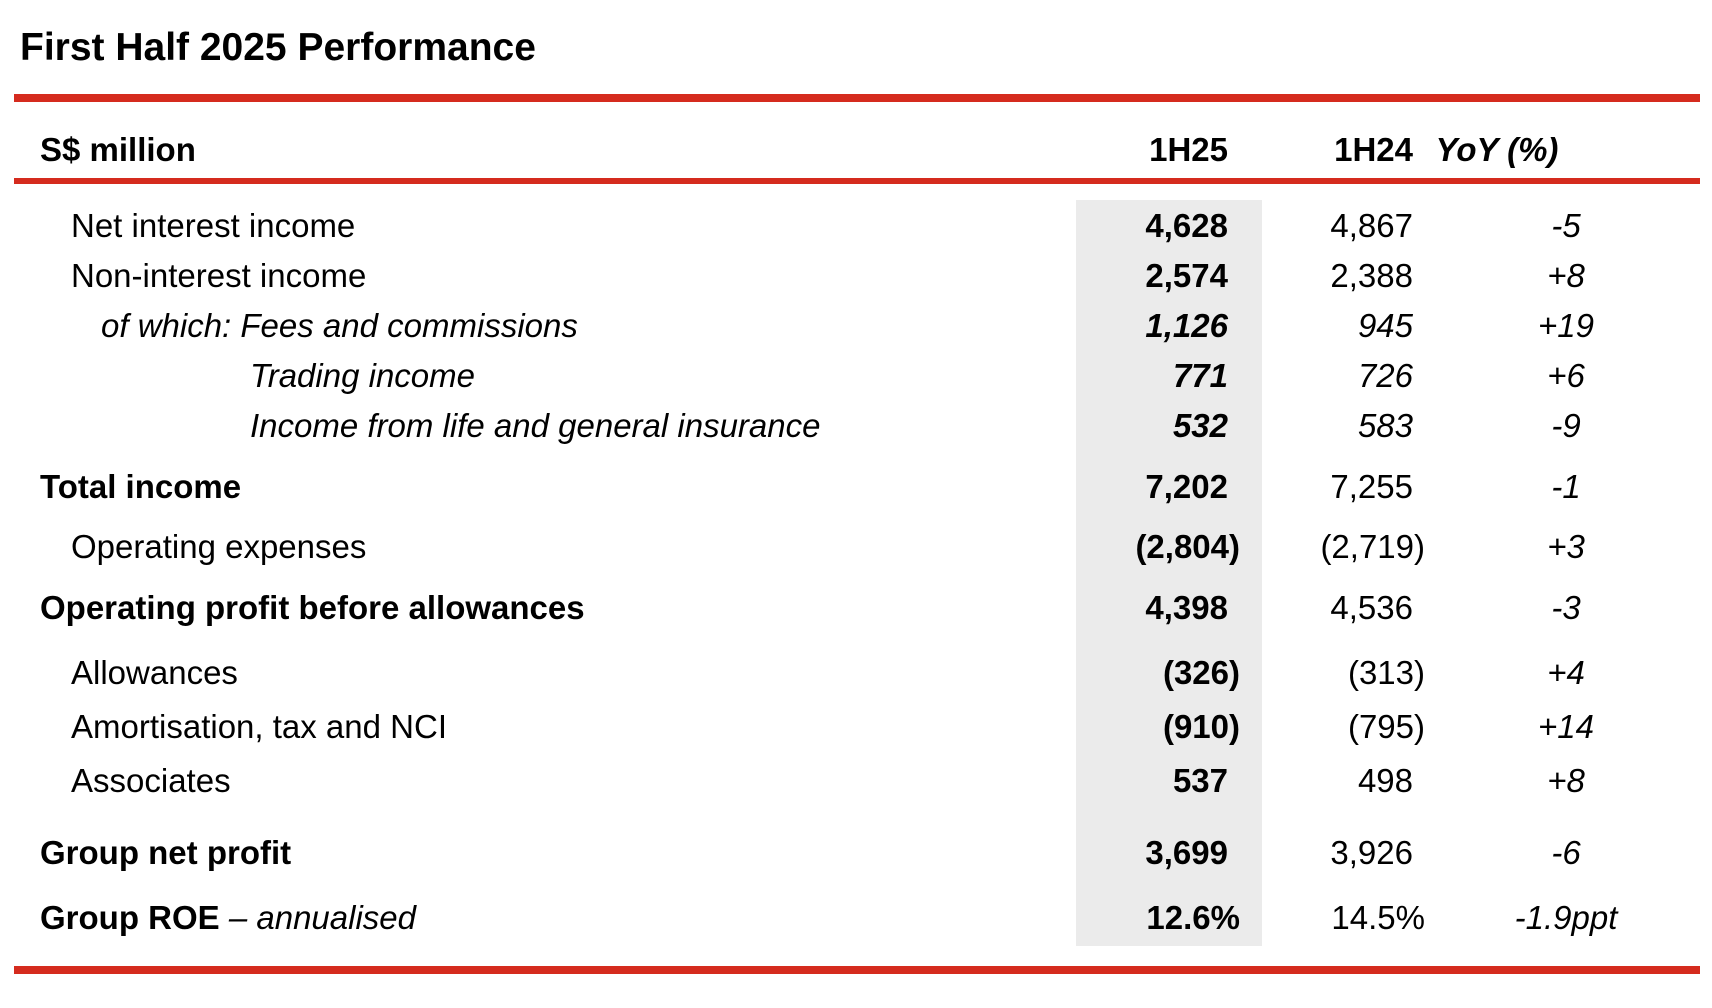 This screenshot has width=1712, height=1008. Describe the element at coordinates (1566, 486) in the screenshot. I see `row-total-income-yoy: -1` at that location.